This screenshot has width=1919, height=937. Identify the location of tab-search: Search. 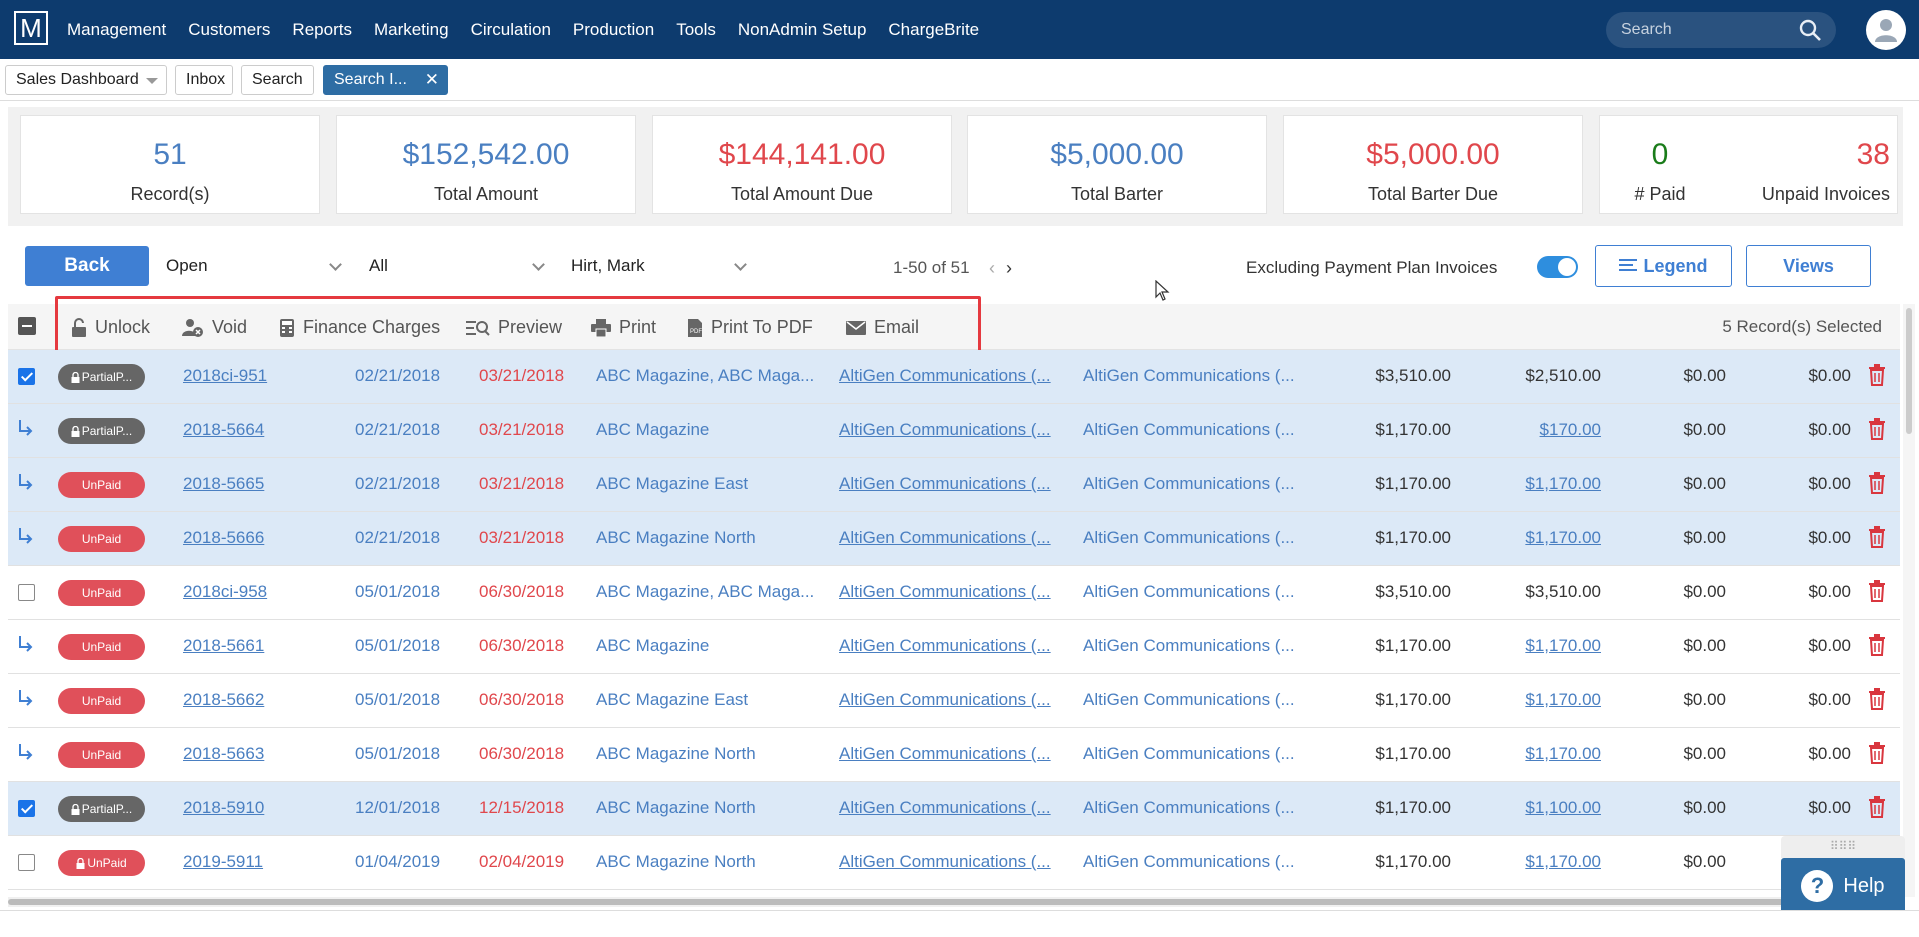
(277, 80).